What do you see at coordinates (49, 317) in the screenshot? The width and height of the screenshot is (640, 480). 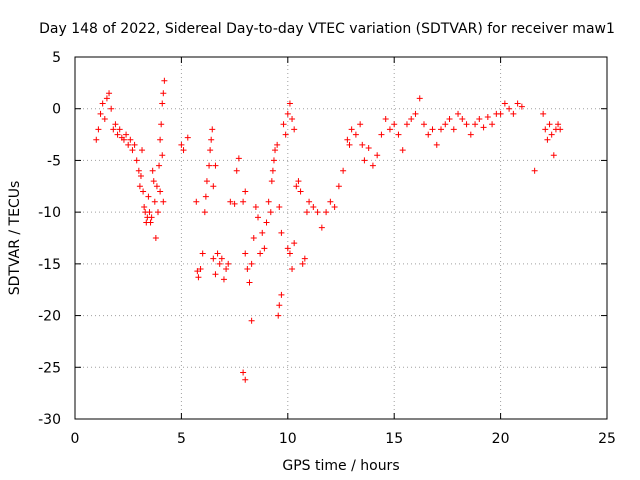 I see `y-tick-label: -20` at bounding box center [49, 317].